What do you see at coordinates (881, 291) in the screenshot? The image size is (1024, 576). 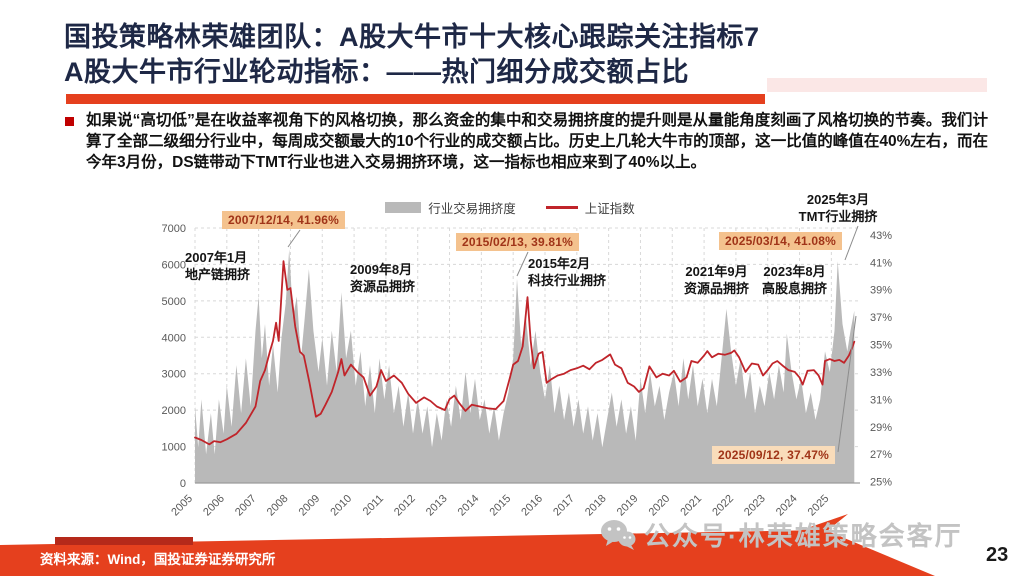 I see `svg-text: 39%` at bounding box center [881, 291].